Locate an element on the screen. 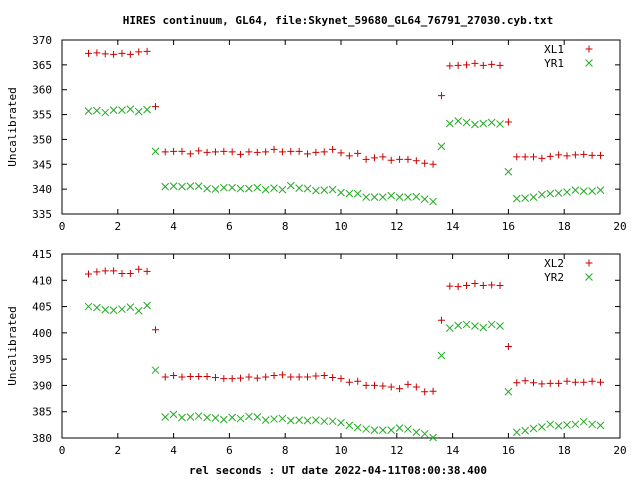 The width and height of the screenshot is (640, 480). y-tick-label: 385 is located at coordinates (42, 412).